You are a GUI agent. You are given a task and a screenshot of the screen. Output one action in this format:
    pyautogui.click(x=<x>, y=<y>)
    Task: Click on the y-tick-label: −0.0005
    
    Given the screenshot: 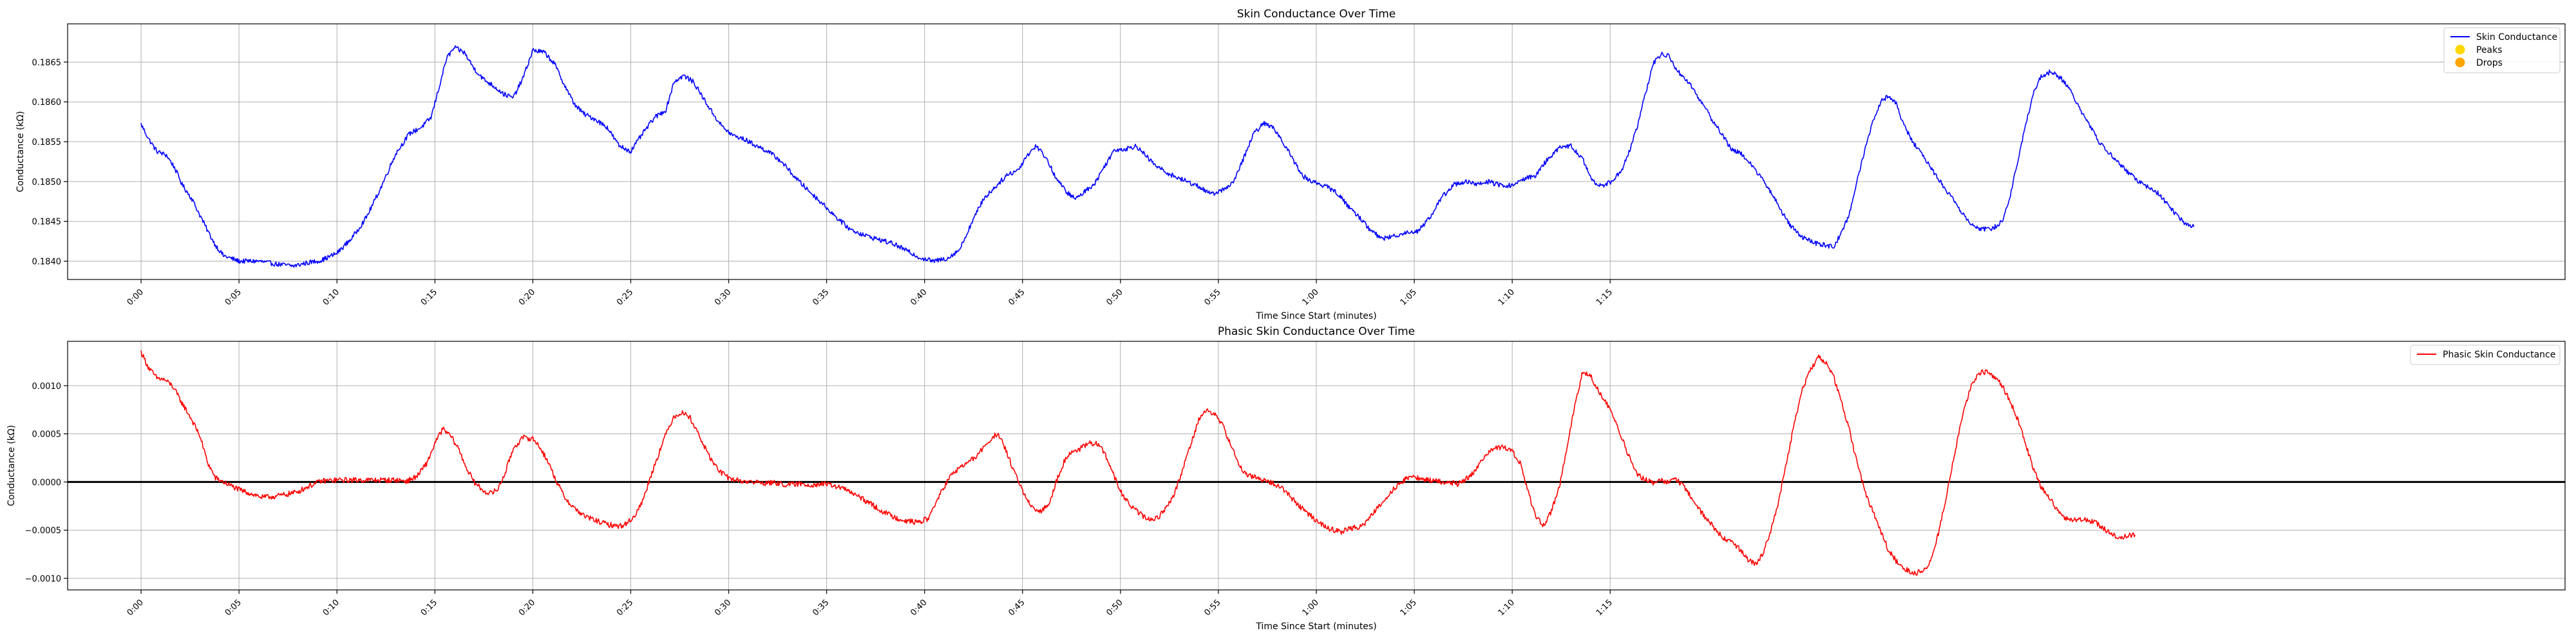 What is the action you would take?
    pyautogui.click(x=43, y=531)
    